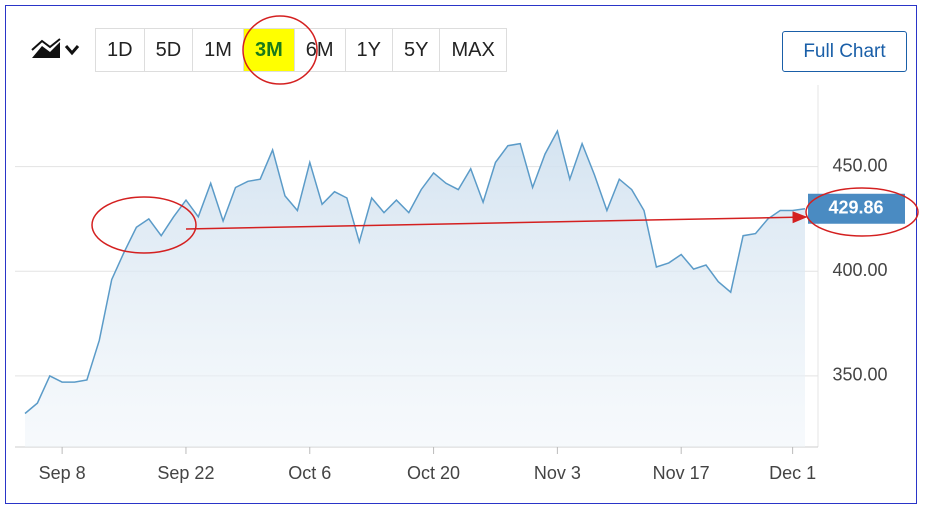 Image resolution: width=928 pixels, height=510 pixels. What do you see at coordinates (269, 50) in the screenshot?
I see `range-button: 3M` at bounding box center [269, 50].